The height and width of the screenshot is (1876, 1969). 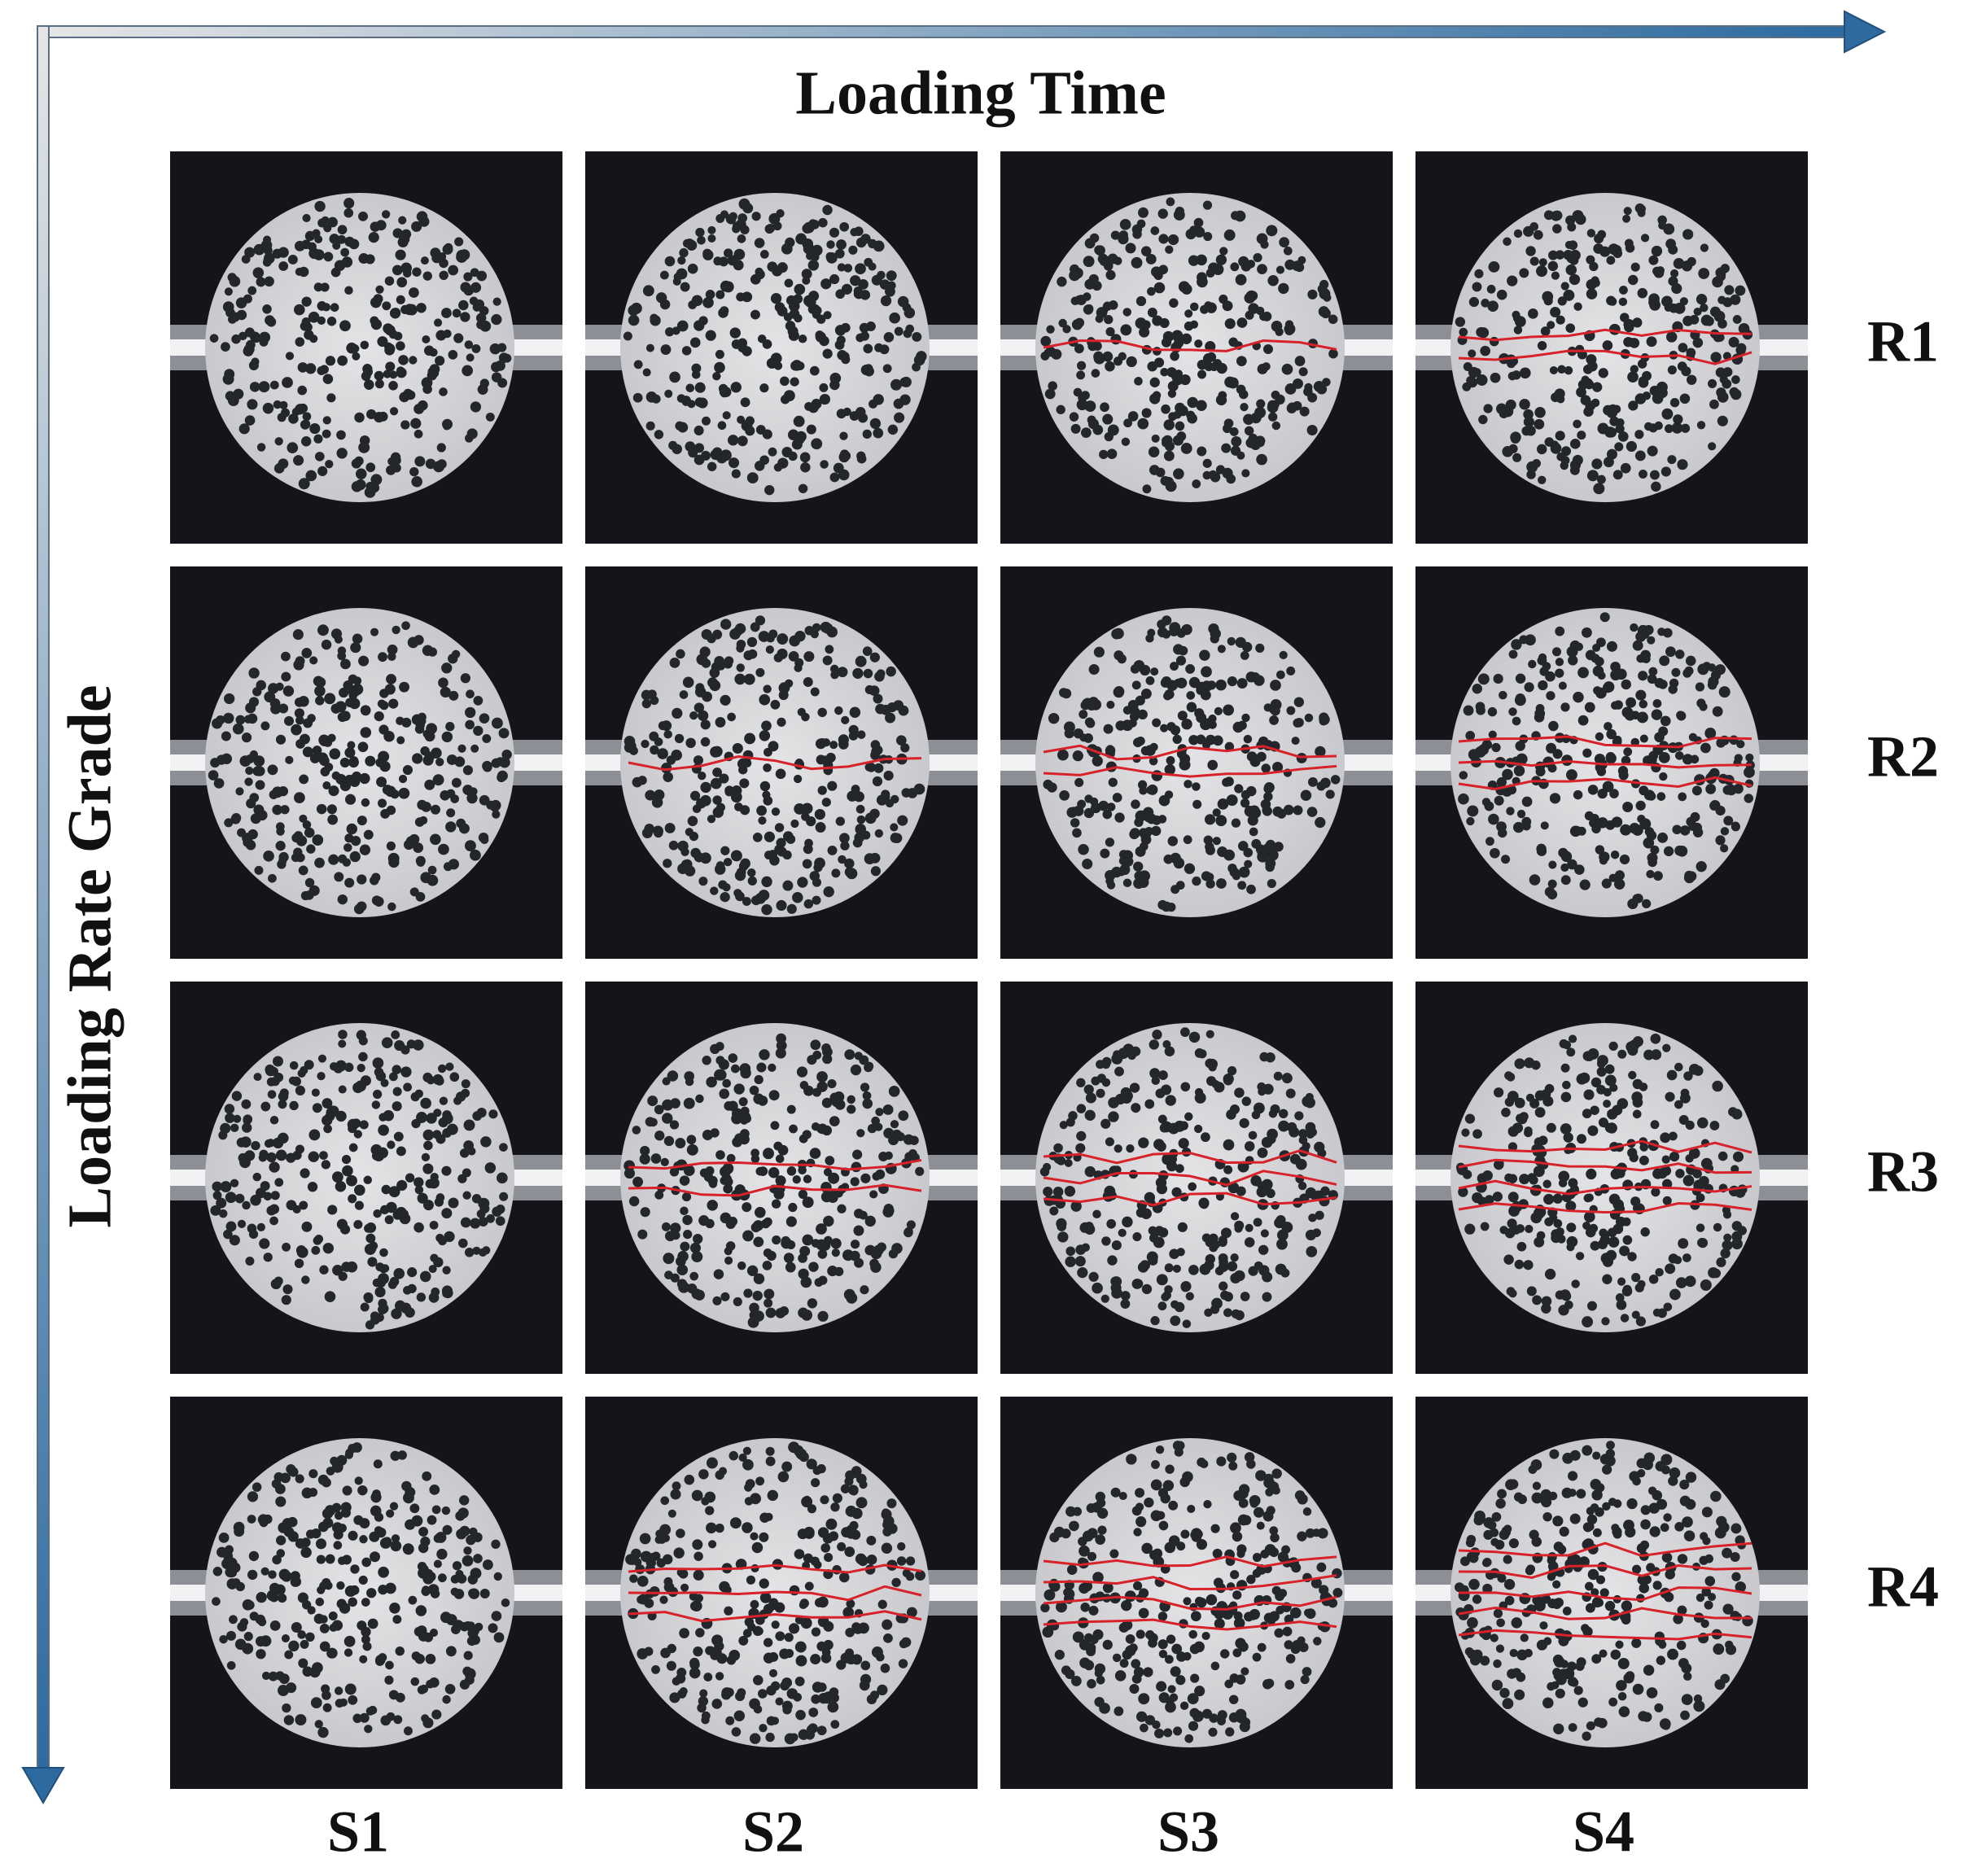 What do you see at coordinates (1190, 752) in the screenshot?
I see `crack` at bounding box center [1190, 752].